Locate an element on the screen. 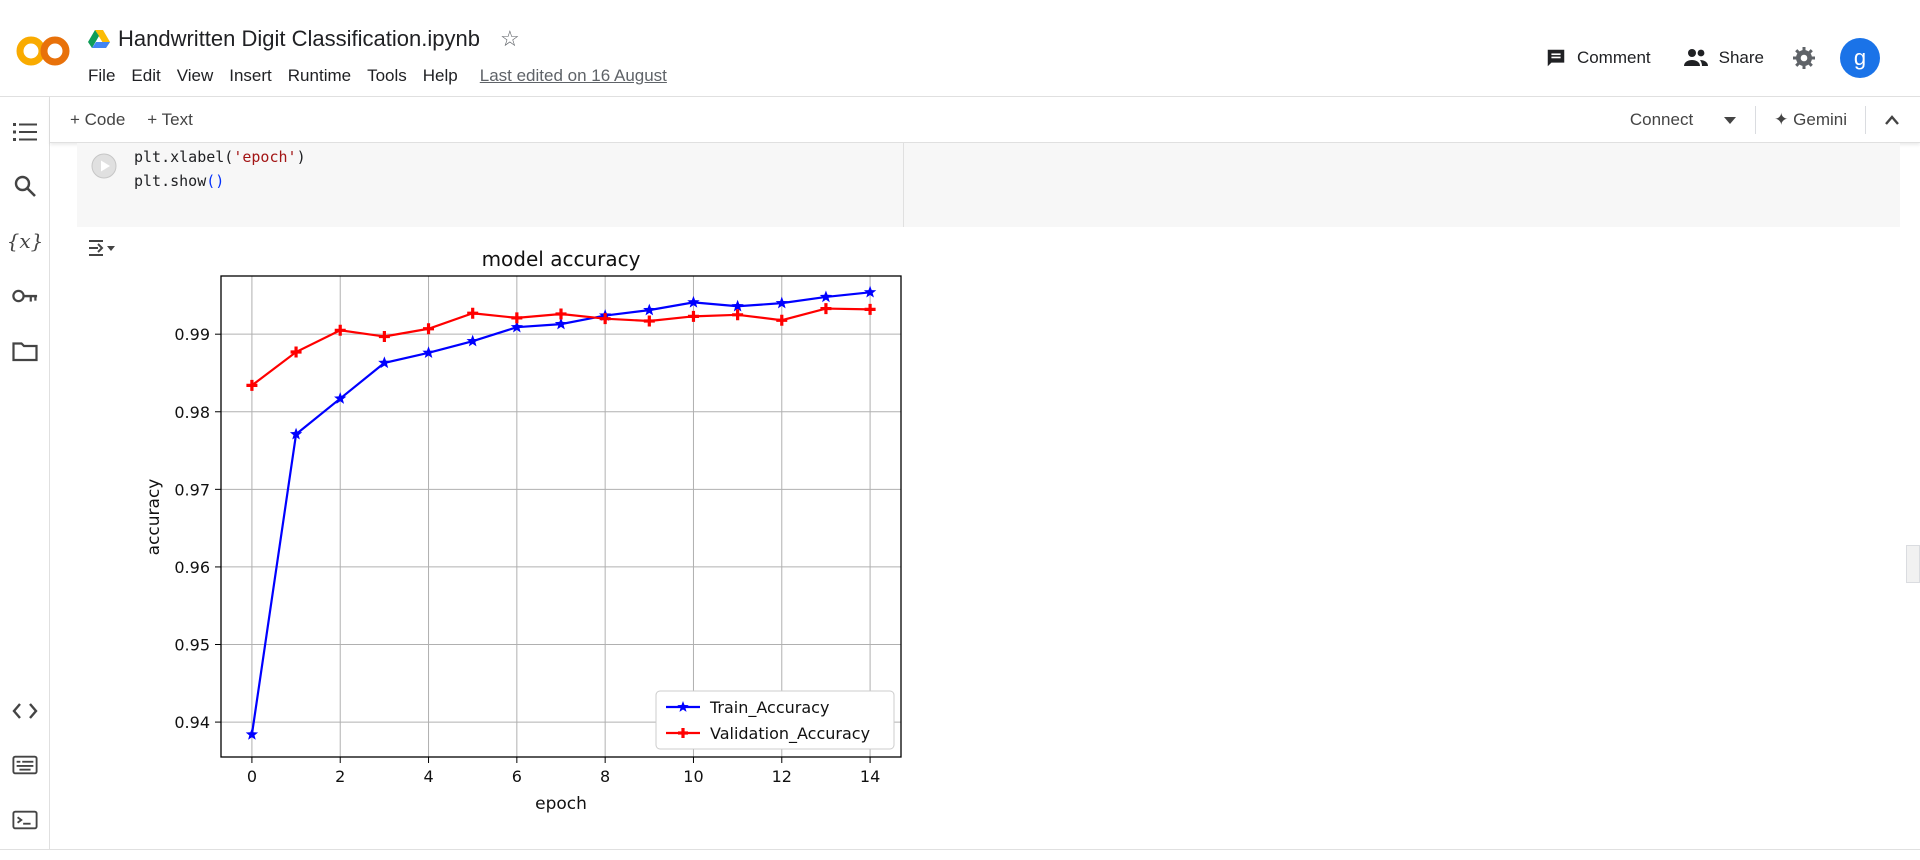  chart-legend: Train_Accuracy Validation_Accuracy is located at coordinates (775, 720).